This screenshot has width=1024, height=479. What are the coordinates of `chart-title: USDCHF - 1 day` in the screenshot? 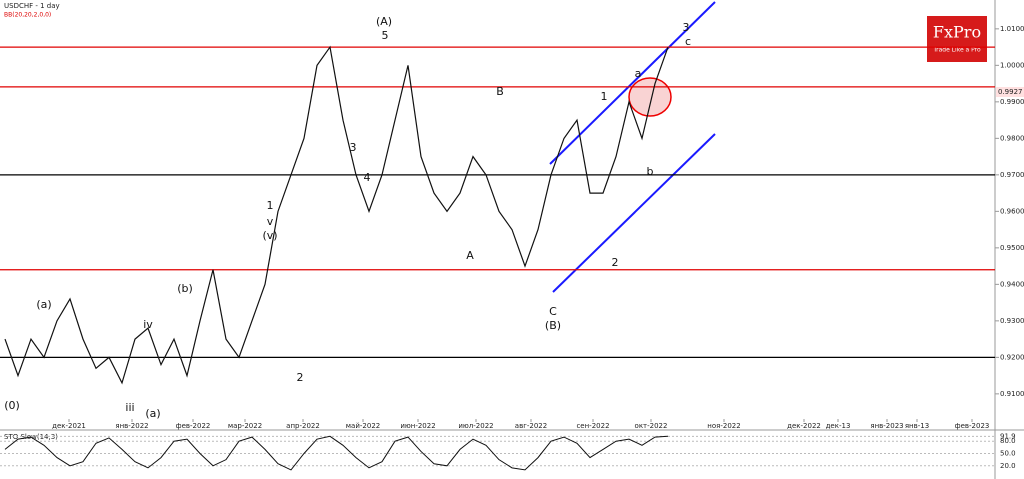 It's located at (32, 6).